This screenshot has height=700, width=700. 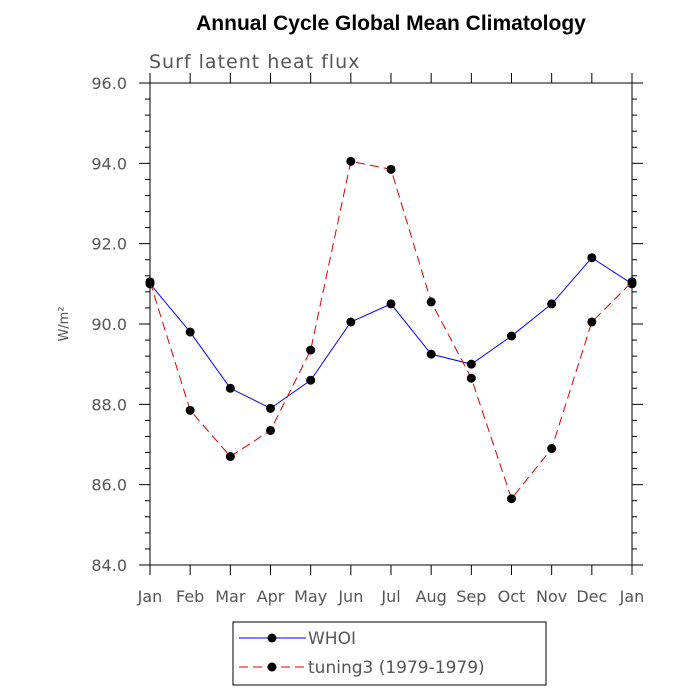 What do you see at coordinates (332, 639) in the screenshot?
I see `legend-label: WHOI` at bounding box center [332, 639].